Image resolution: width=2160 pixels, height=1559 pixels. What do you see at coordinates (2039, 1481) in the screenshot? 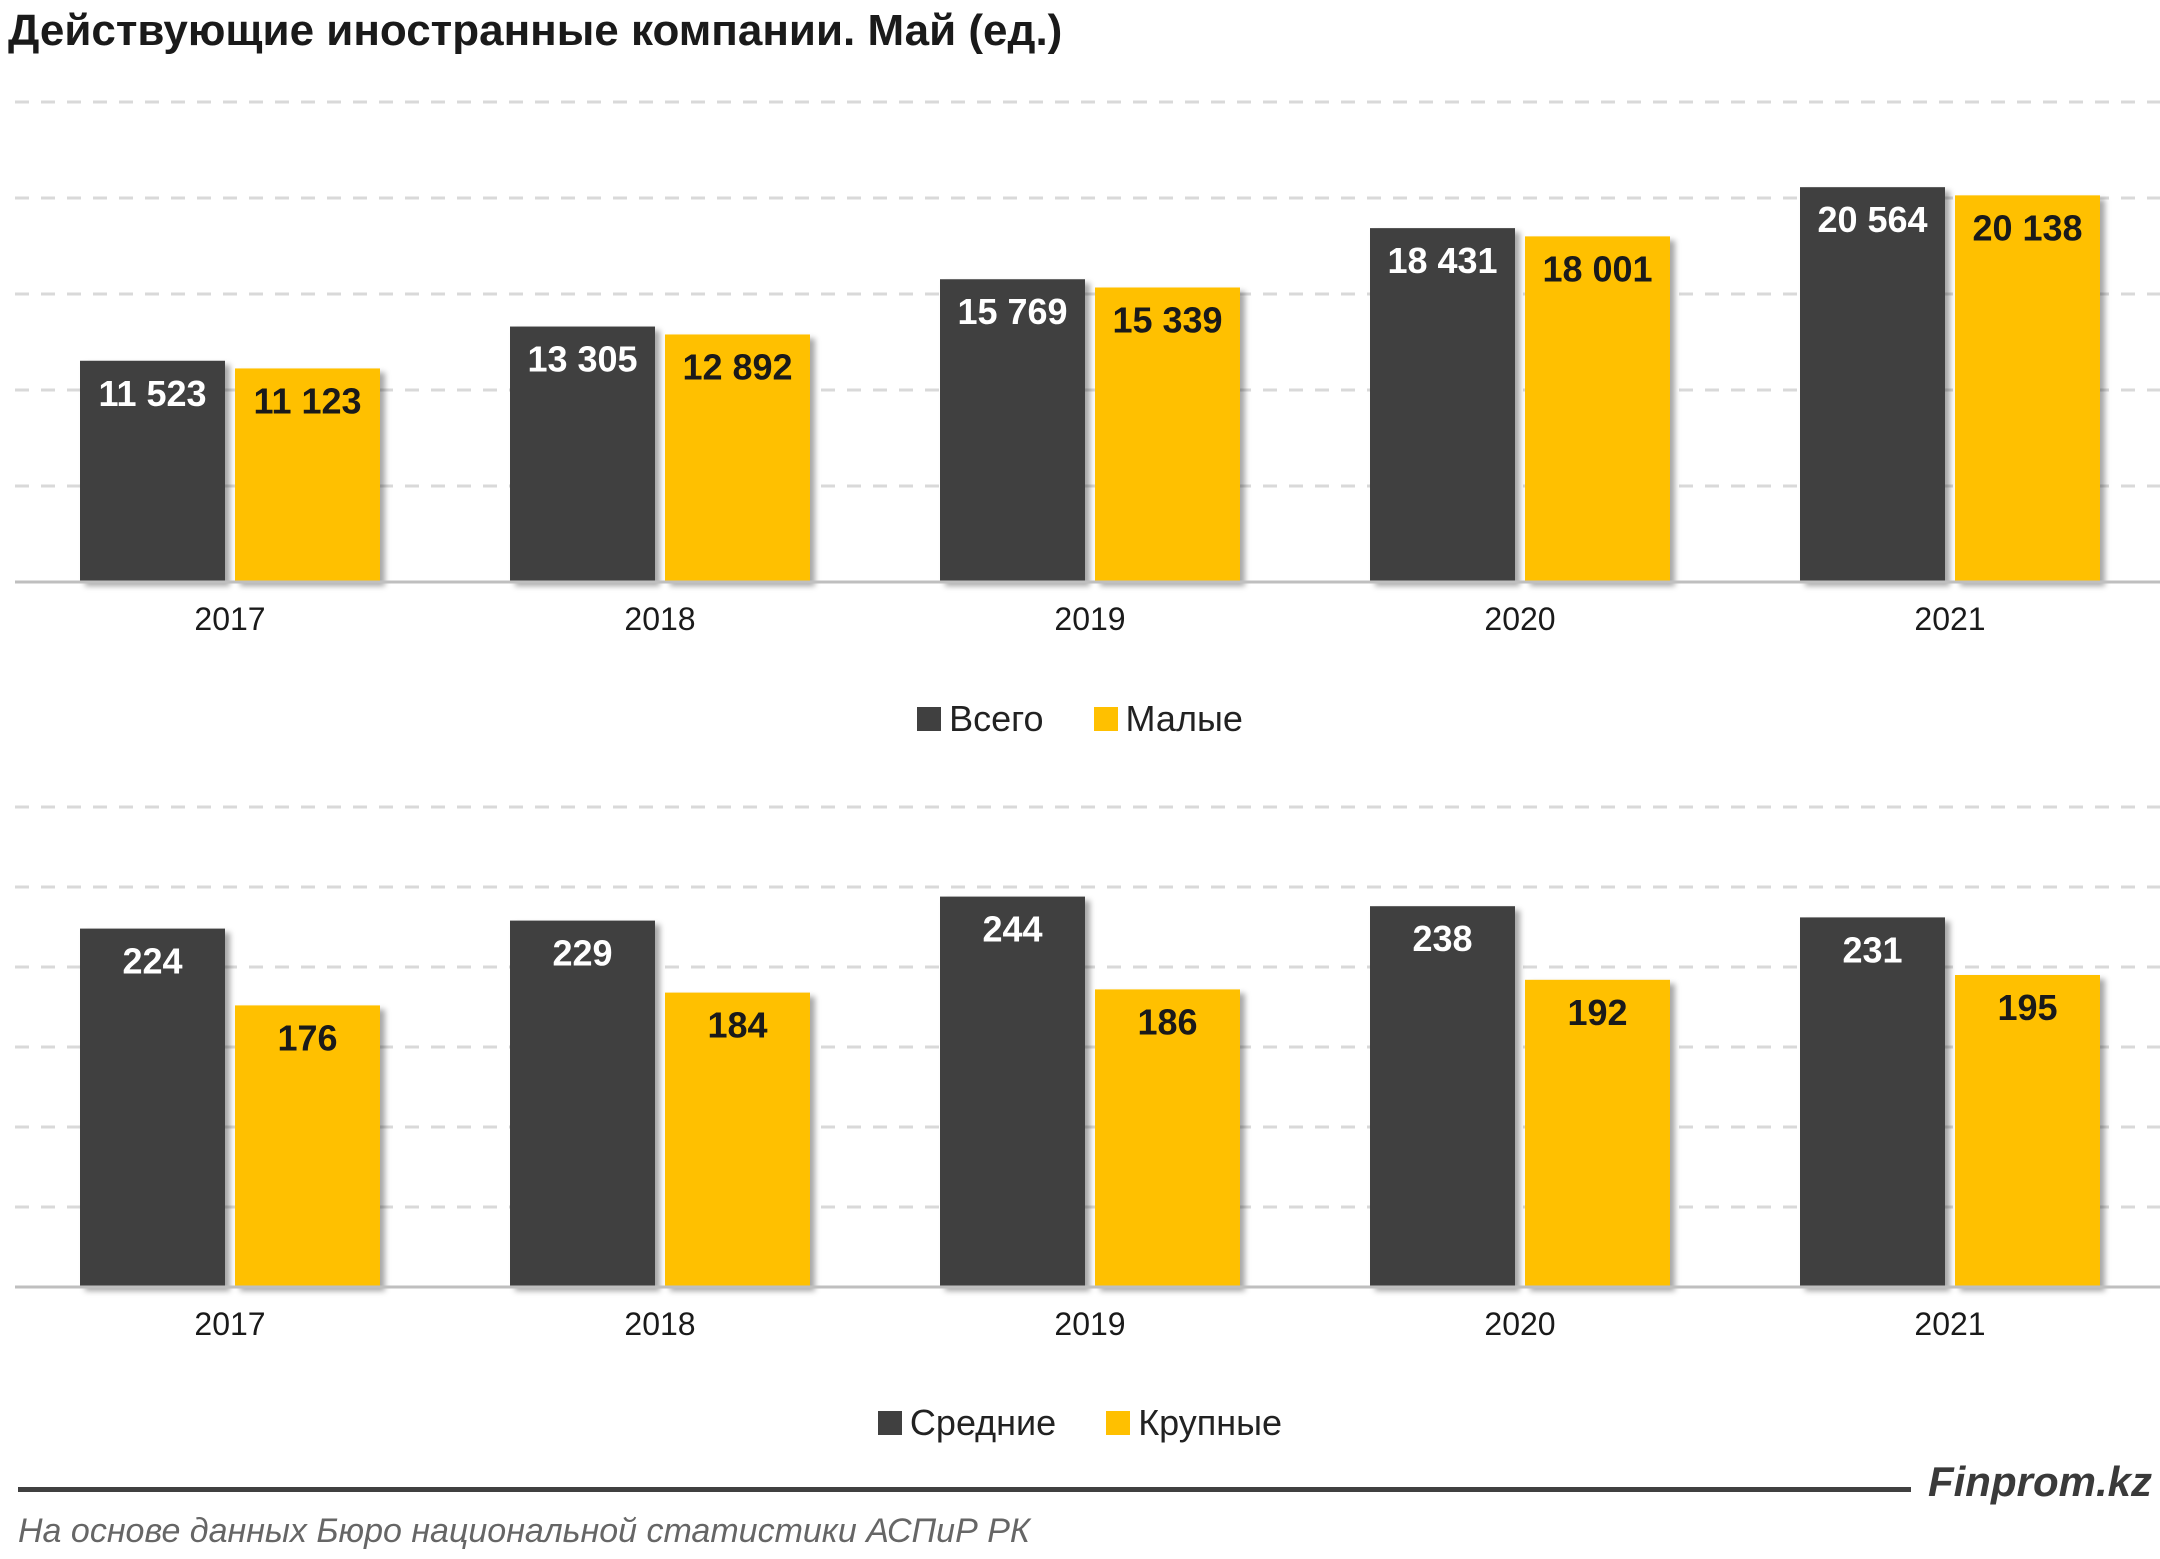
I see `brand-logo: Finprom.kz` at bounding box center [2039, 1481].